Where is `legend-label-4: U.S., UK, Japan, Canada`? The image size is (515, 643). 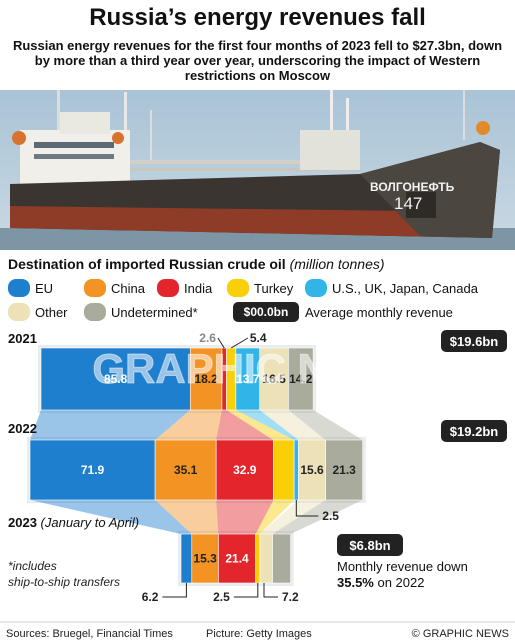 legend-label-4: U.S., UK, Japan, Canada is located at coordinates (405, 288).